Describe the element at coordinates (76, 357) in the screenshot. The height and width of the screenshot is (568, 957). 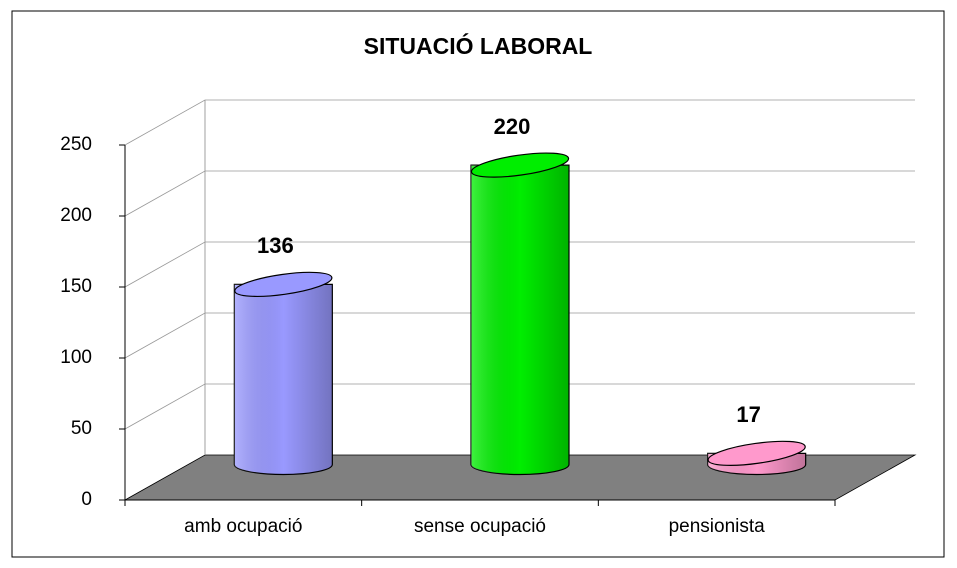
I see `y-tick-label: 100` at that location.